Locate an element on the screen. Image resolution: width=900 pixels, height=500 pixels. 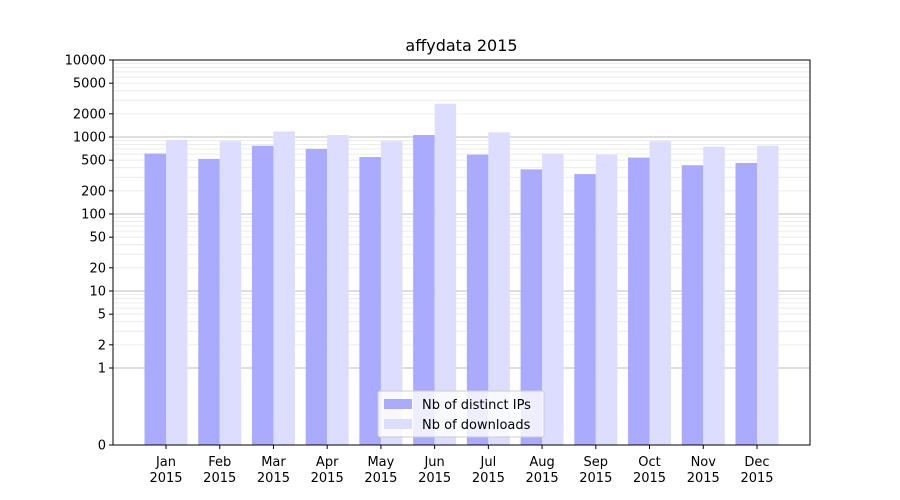
y-tick-label: 200 is located at coordinates (93, 191).